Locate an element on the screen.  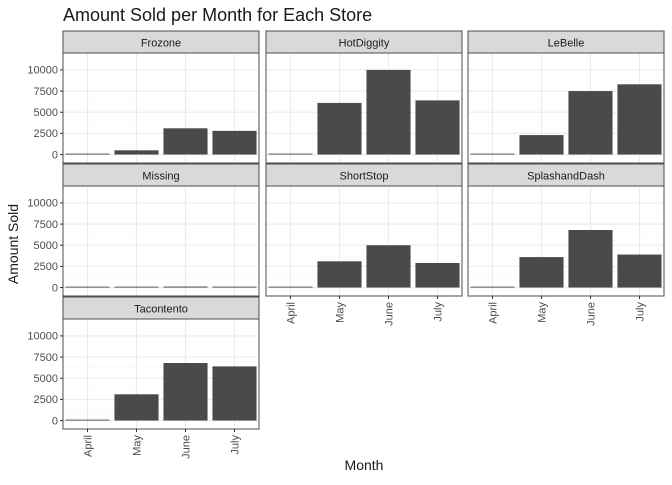
facet-label: SplashandDash is located at coordinates (566, 177).